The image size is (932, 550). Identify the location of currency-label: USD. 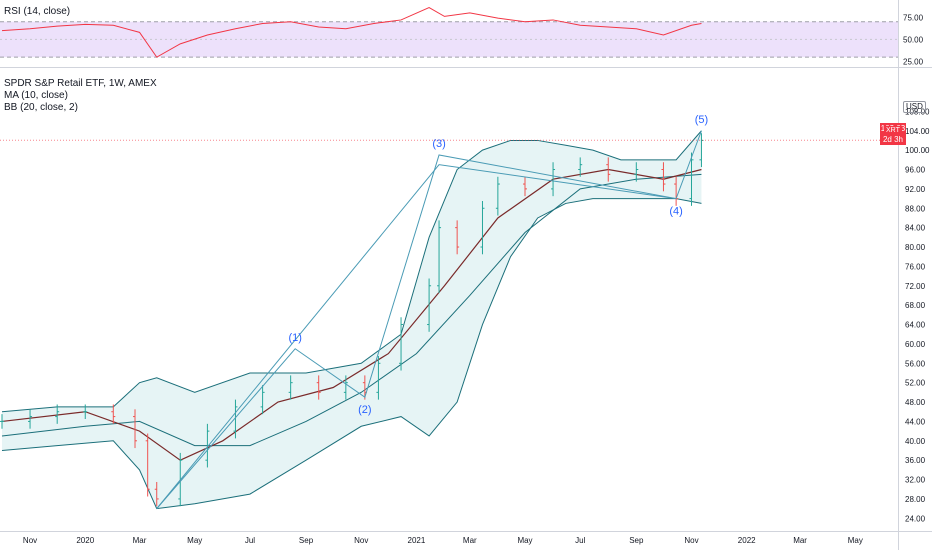
(914, 107).